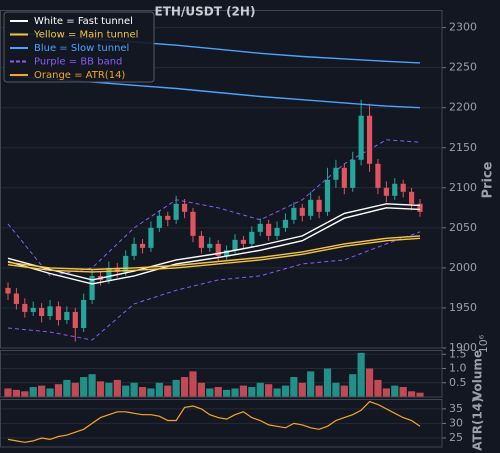 The height and width of the screenshot is (453, 500). Describe the element at coordinates (488, 179) in the screenshot. I see `price-axis-label: Price` at that location.